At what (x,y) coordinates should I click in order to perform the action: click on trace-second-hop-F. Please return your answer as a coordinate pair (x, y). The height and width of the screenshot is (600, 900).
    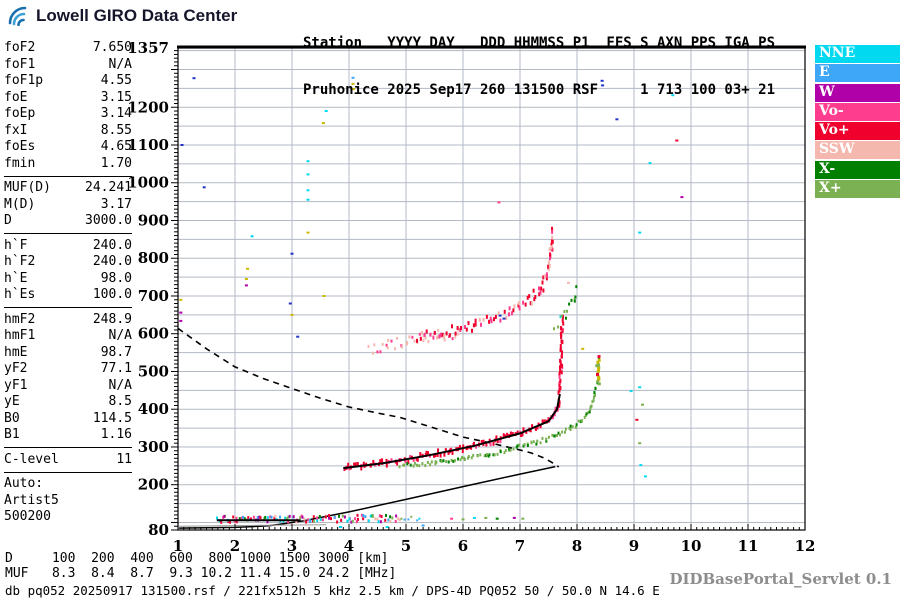
    Looking at the image, I should click on (485, 284).